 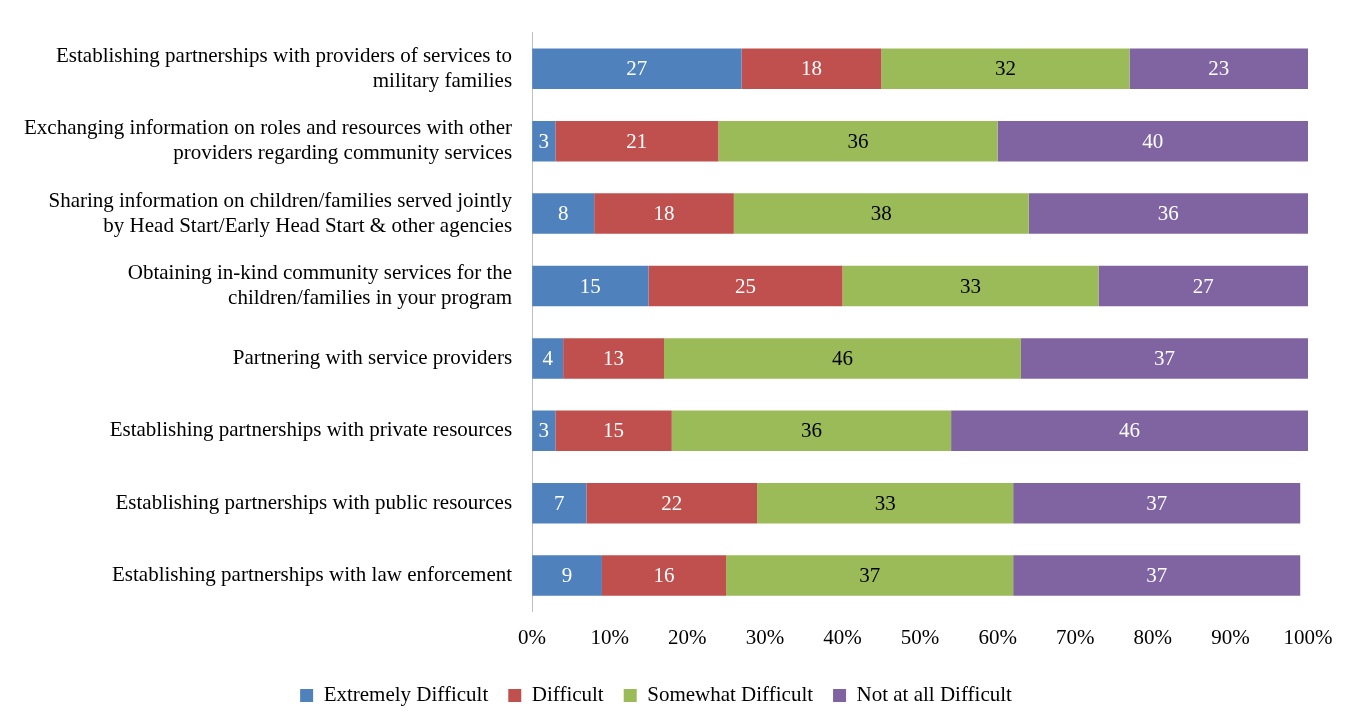 What do you see at coordinates (1075, 636) in the screenshot?
I see `x-tick-label: 70%` at bounding box center [1075, 636].